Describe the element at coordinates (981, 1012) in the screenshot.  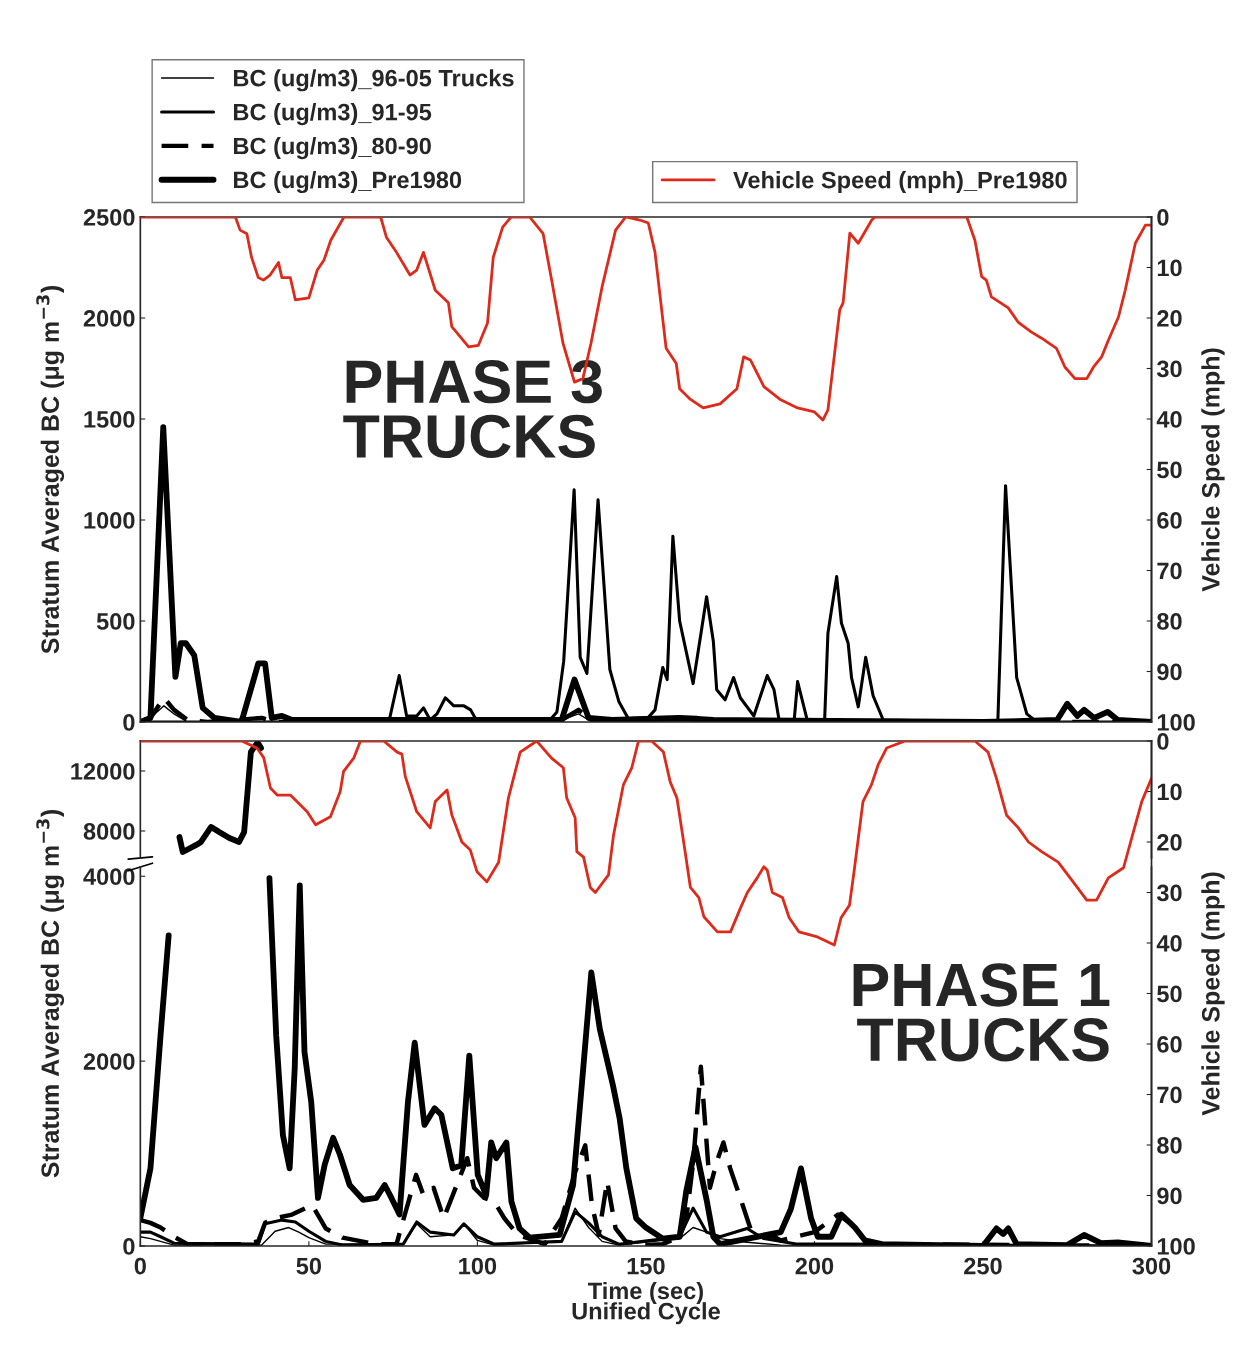
I see `annotation: PHASE 1 TRUCKS` at that location.